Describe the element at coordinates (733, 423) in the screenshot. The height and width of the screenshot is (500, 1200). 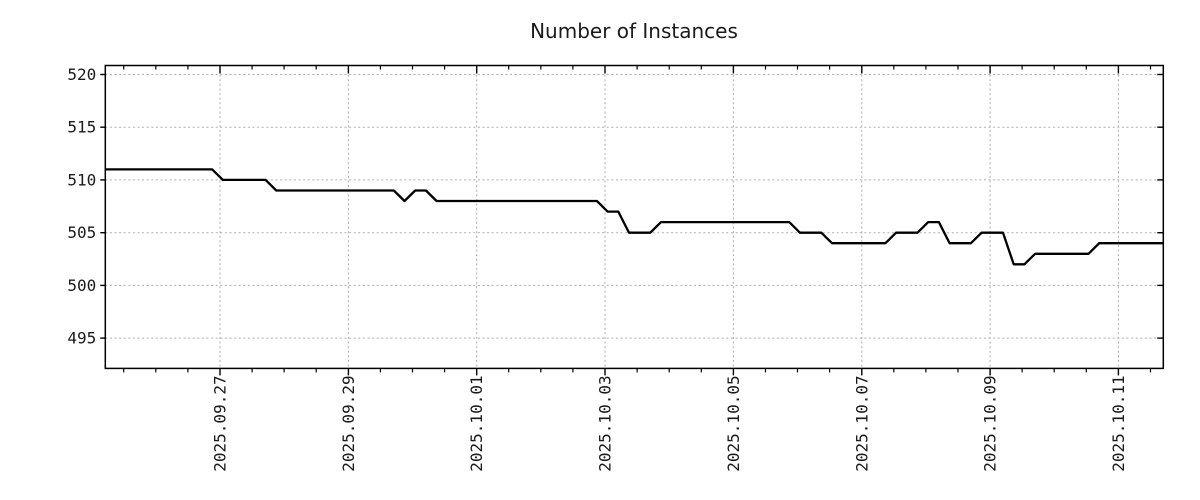
I see `x-tick-label: 2025.10.05` at that location.